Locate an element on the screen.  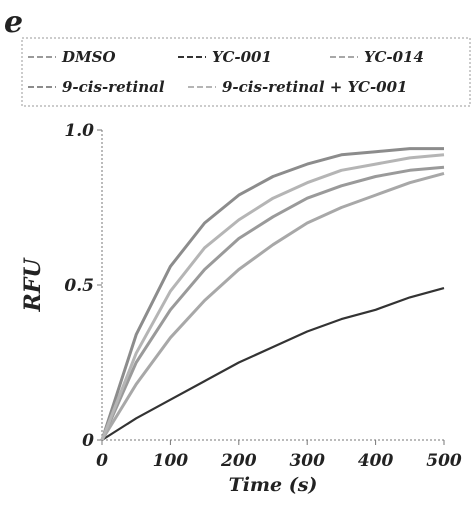
legend-label: YC-014 is located at coordinates (394, 57).